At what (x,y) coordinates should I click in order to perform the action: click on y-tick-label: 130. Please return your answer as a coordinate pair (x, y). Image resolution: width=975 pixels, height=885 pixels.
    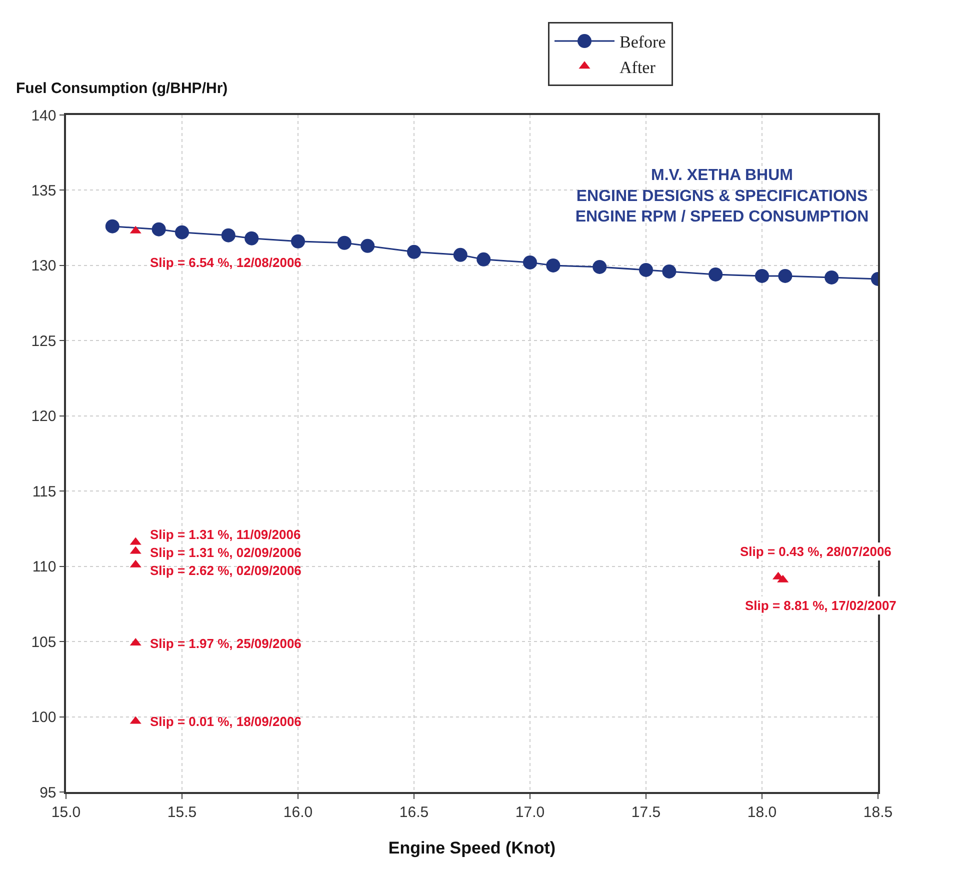
    Looking at the image, I should click on (43, 266).